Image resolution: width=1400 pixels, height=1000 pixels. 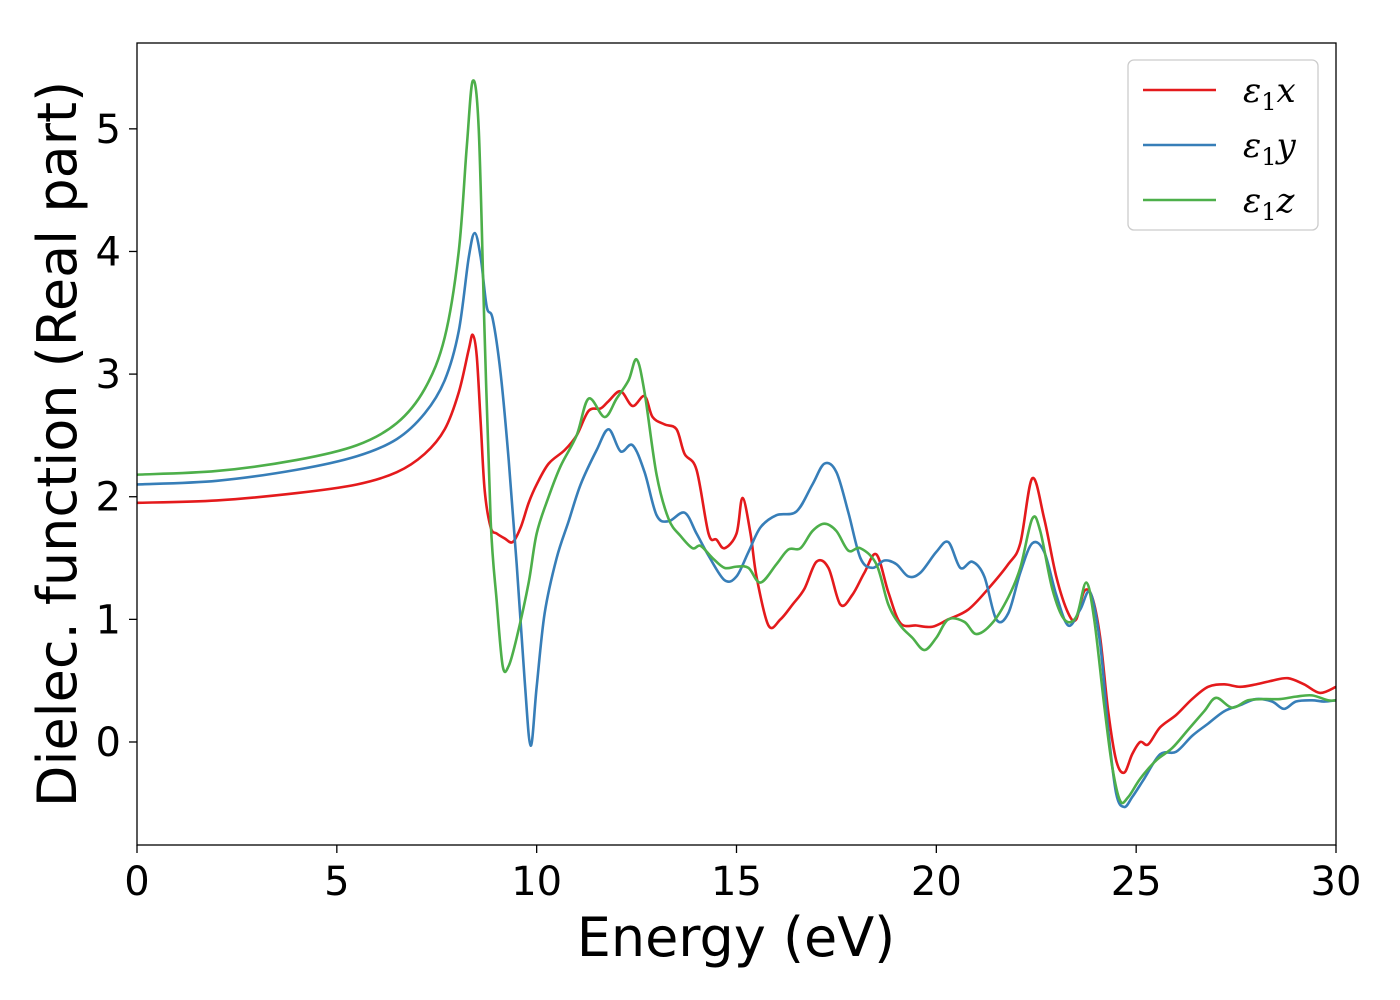 What do you see at coordinates (108, 375) in the screenshot?
I see `y-tick-label: 3` at bounding box center [108, 375].